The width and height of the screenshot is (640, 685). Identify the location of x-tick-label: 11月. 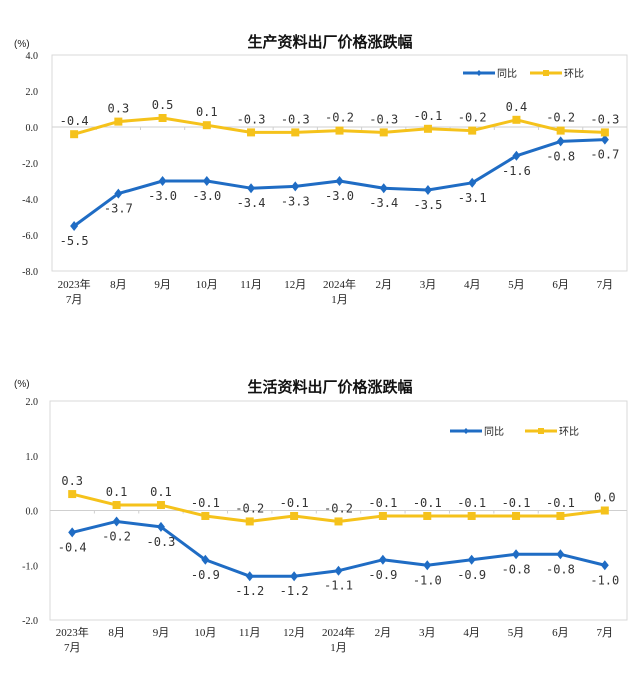
(250, 633).